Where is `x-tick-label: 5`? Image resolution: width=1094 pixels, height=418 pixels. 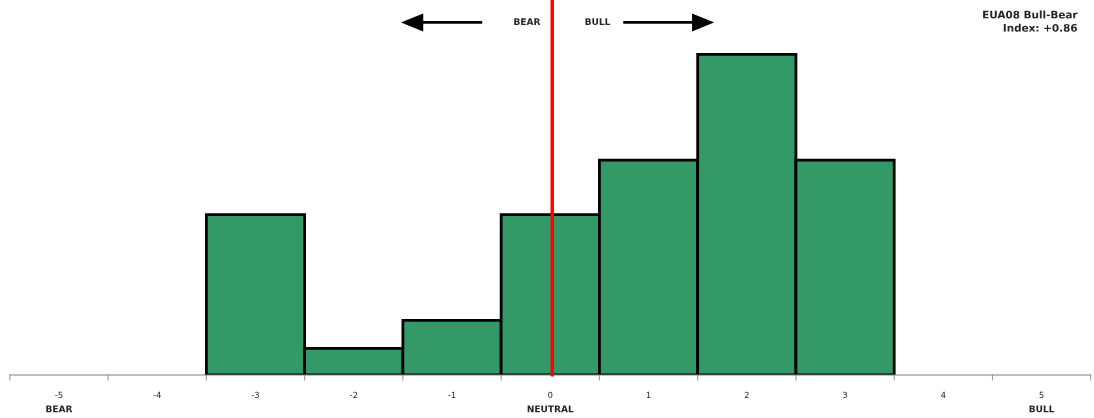
x-tick-label: 5 is located at coordinates (1041, 395).